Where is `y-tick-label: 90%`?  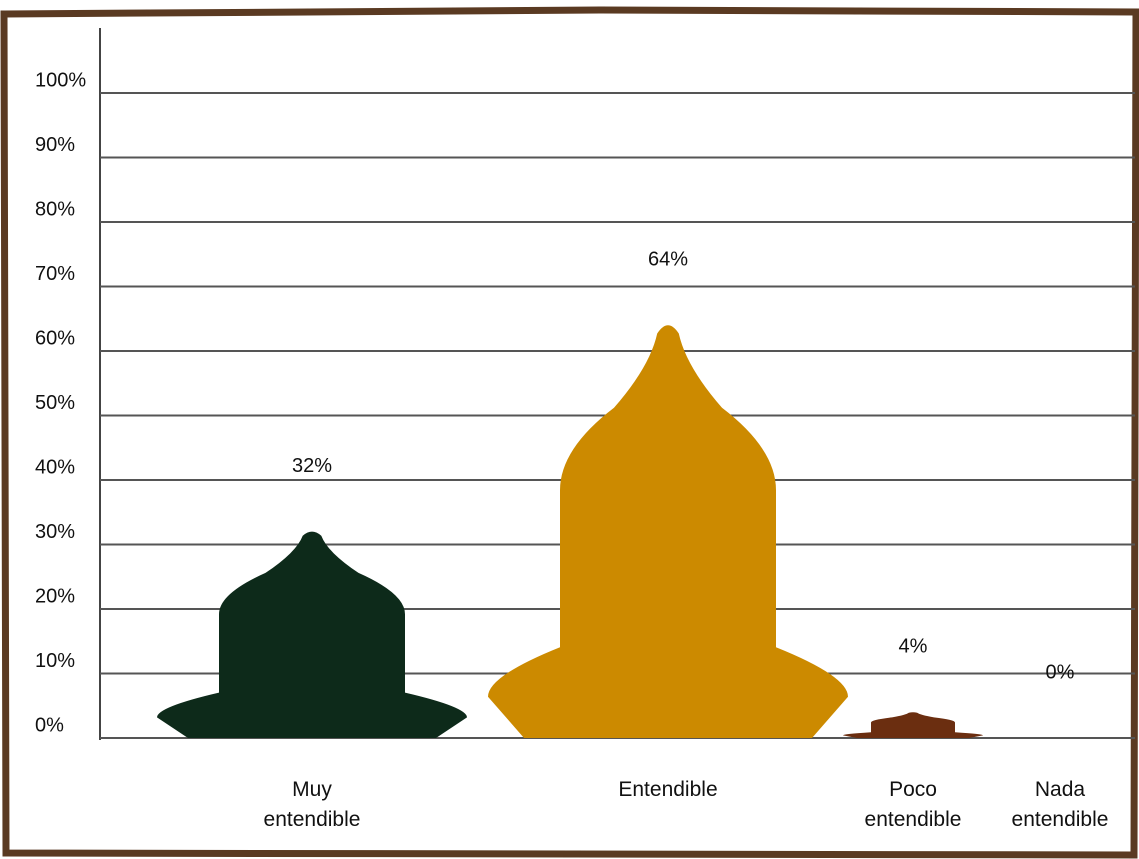 y-tick-label: 90% is located at coordinates (55, 145).